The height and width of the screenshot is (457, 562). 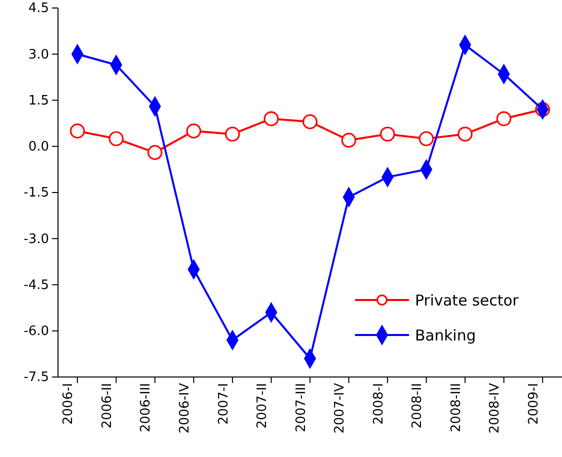 I want to click on y-tick-label: -6.0, so click(x=36, y=332).